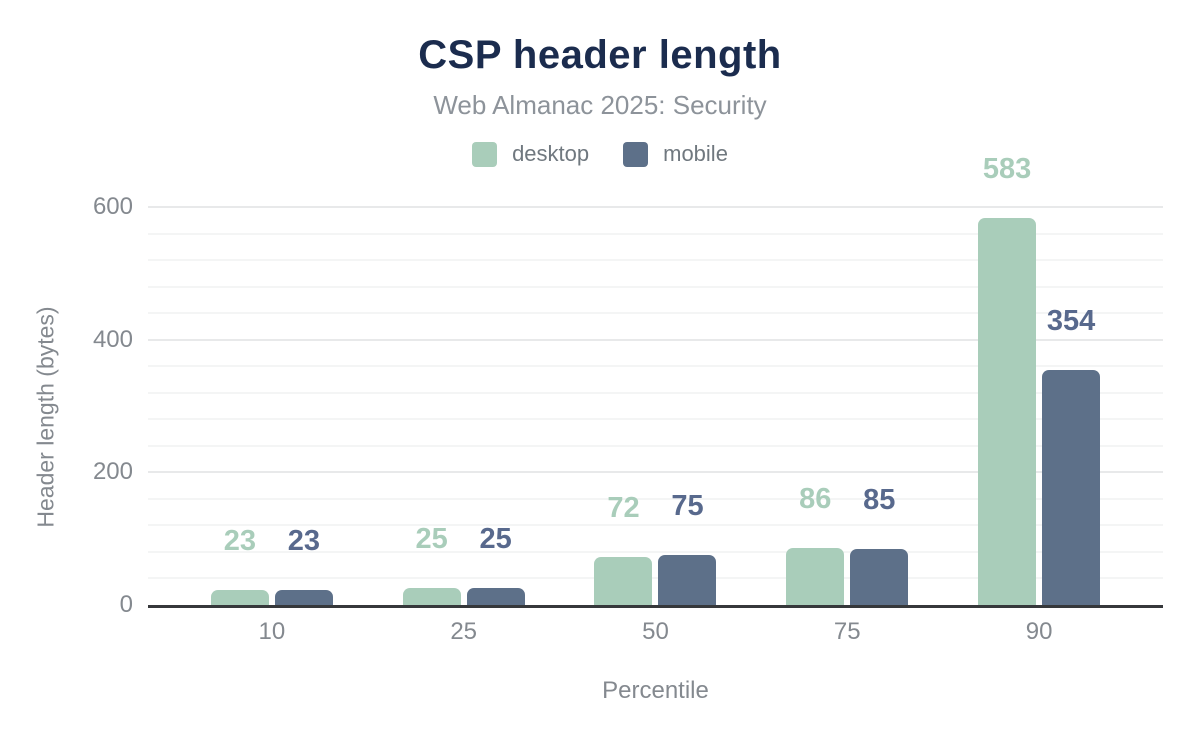  What do you see at coordinates (623, 581) in the screenshot?
I see `bar-desktop-p50` at bounding box center [623, 581].